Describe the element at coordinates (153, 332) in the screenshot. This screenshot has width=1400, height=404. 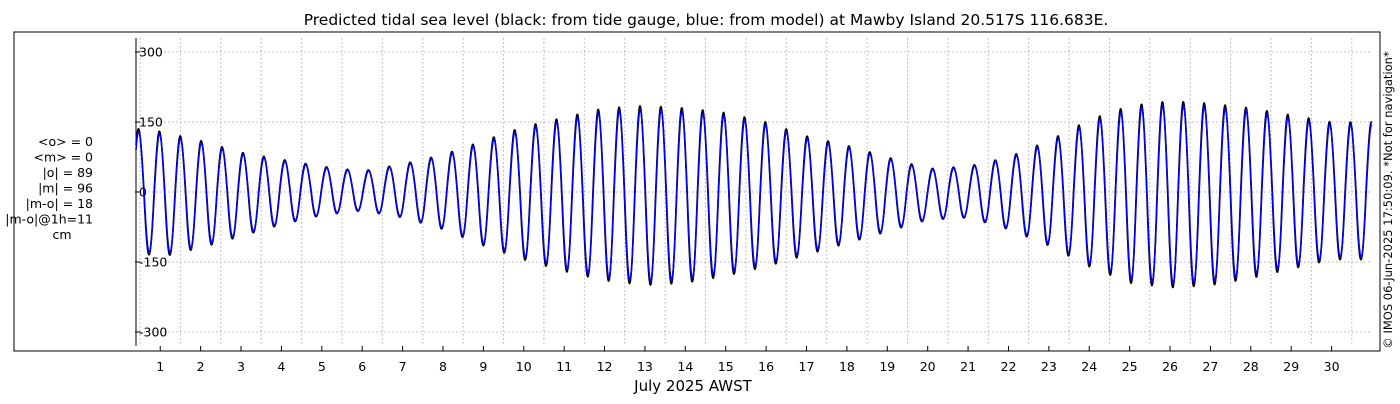
I see `y-tick-label: -300` at that location.